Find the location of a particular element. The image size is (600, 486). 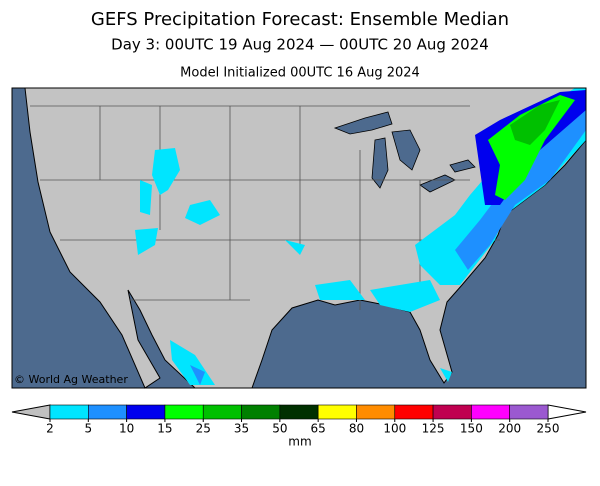

legend-tick-label: 150 is located at coordinates (471, 429).